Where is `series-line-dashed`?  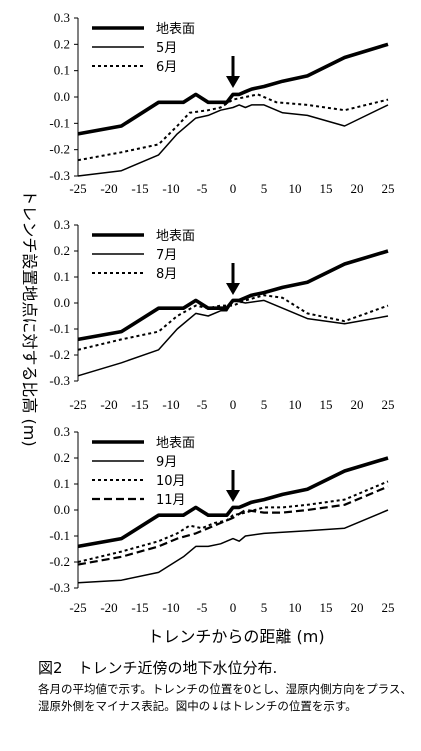 series-line-dashed is located at coordinates (233, 525).